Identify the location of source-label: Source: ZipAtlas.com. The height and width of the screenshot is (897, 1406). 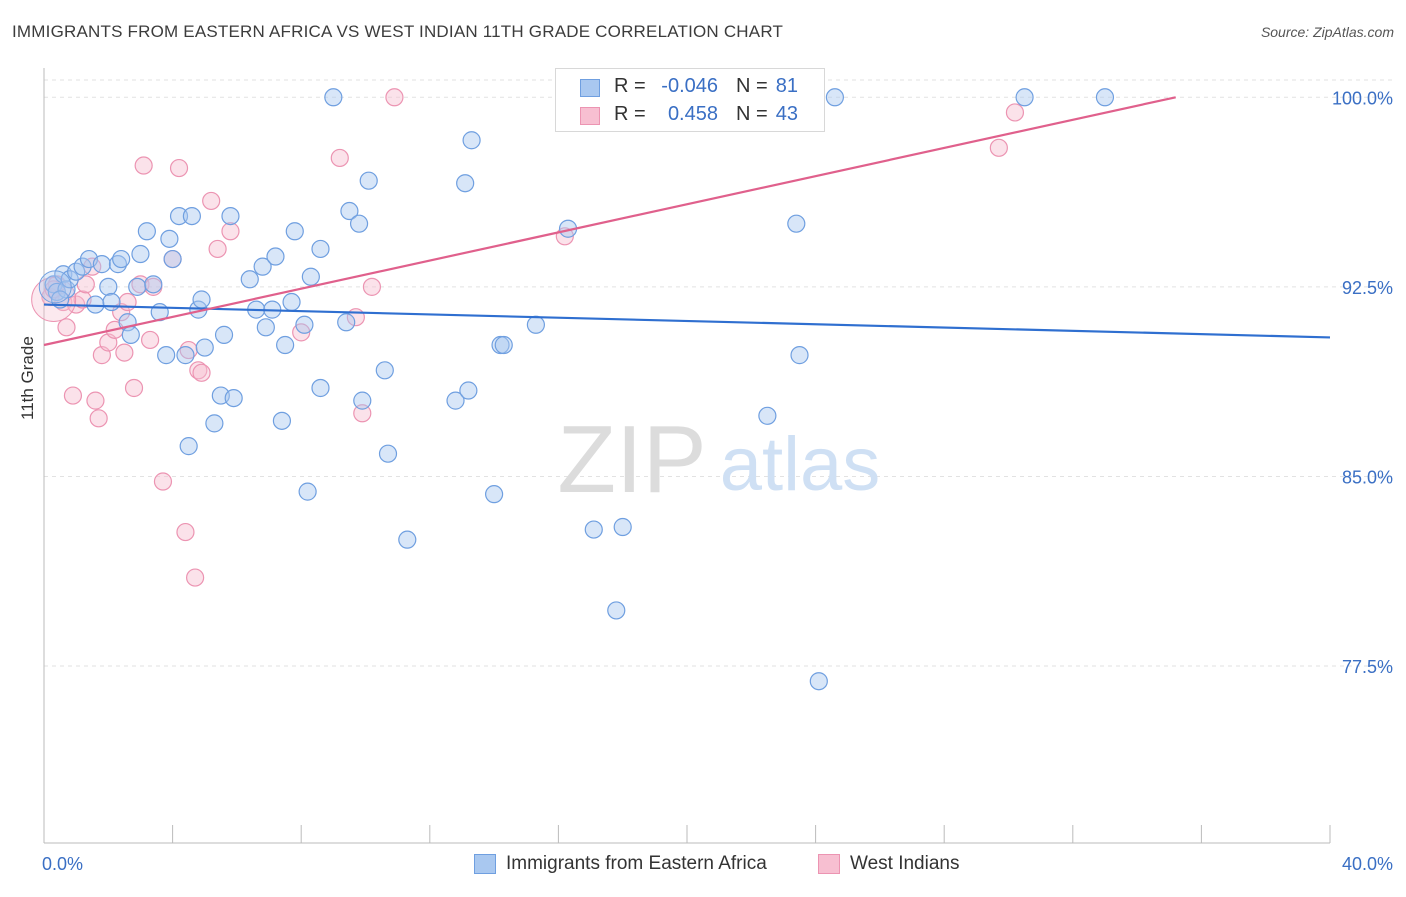
(1327, 32).